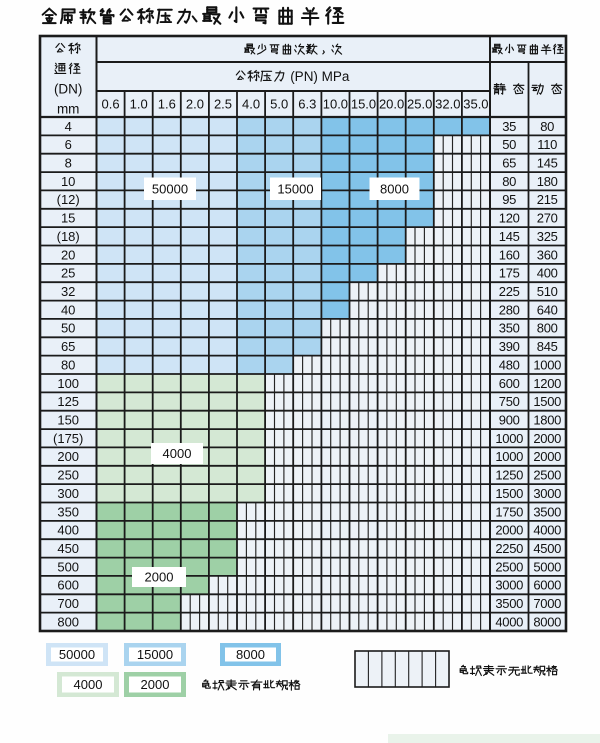 Image resolution: width=600 pixels, height=743 pixels. What do you see at coordinates (68, 236) in the screenshot?
I see `svg-text: (18)` at bounding box center [68, 236].